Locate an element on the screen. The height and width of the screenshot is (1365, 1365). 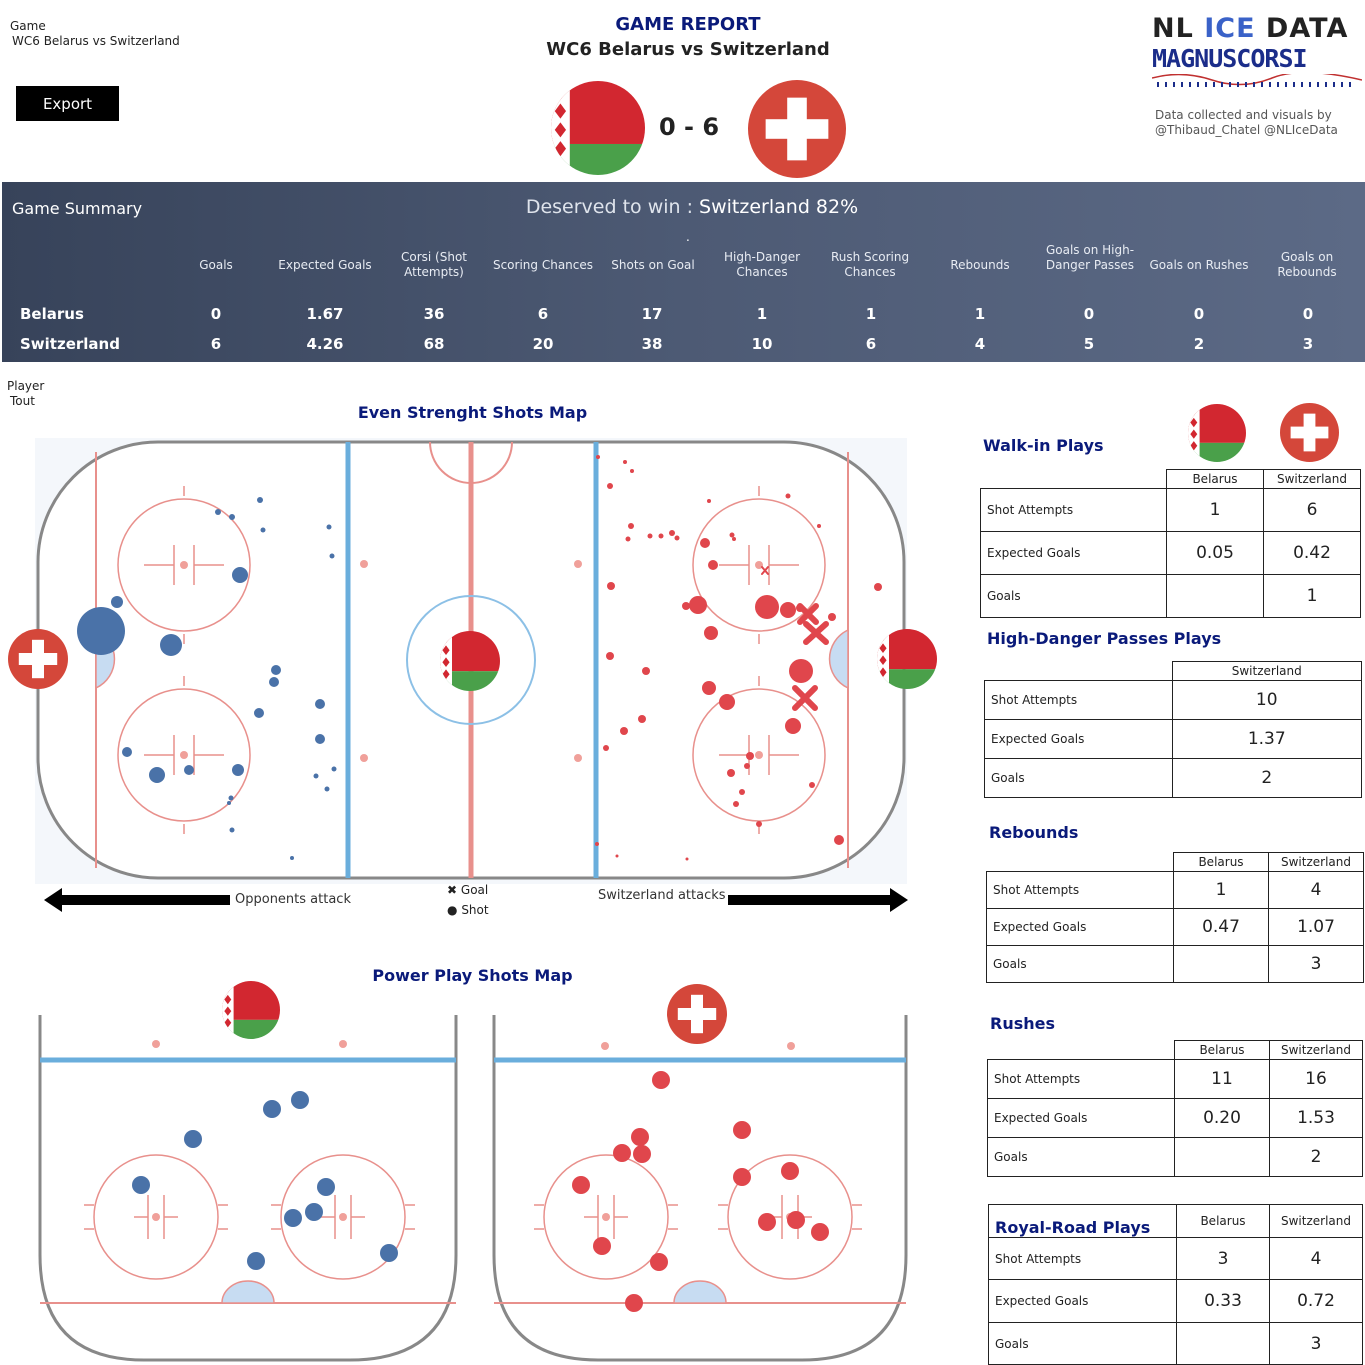
belarus-flag-icon is located at coordinates (598, 128).